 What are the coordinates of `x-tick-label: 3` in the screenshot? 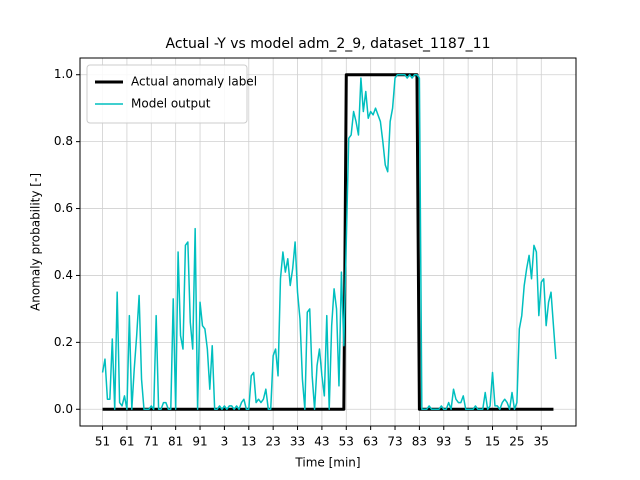 It's located at (225, 442).